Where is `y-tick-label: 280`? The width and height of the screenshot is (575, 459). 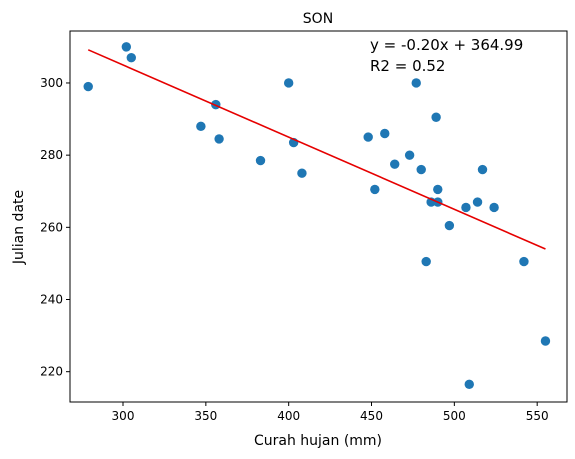
y-tick-label: 280 is located at coordinates (51, 155).